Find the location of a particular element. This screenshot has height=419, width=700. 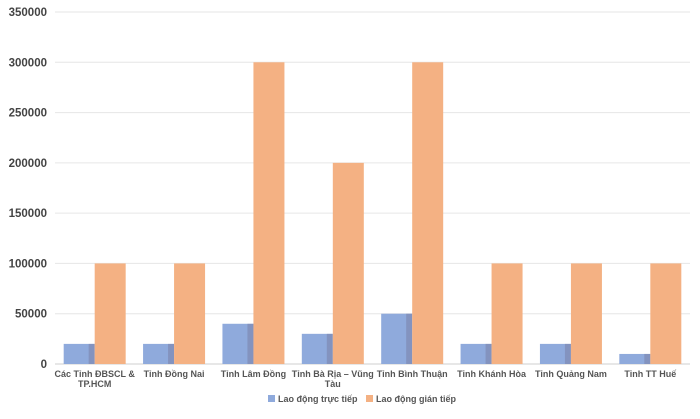

x-tick-label: Các Tỉnh ĐBSCL & TP.HCM is located at coordinates (95, 379).